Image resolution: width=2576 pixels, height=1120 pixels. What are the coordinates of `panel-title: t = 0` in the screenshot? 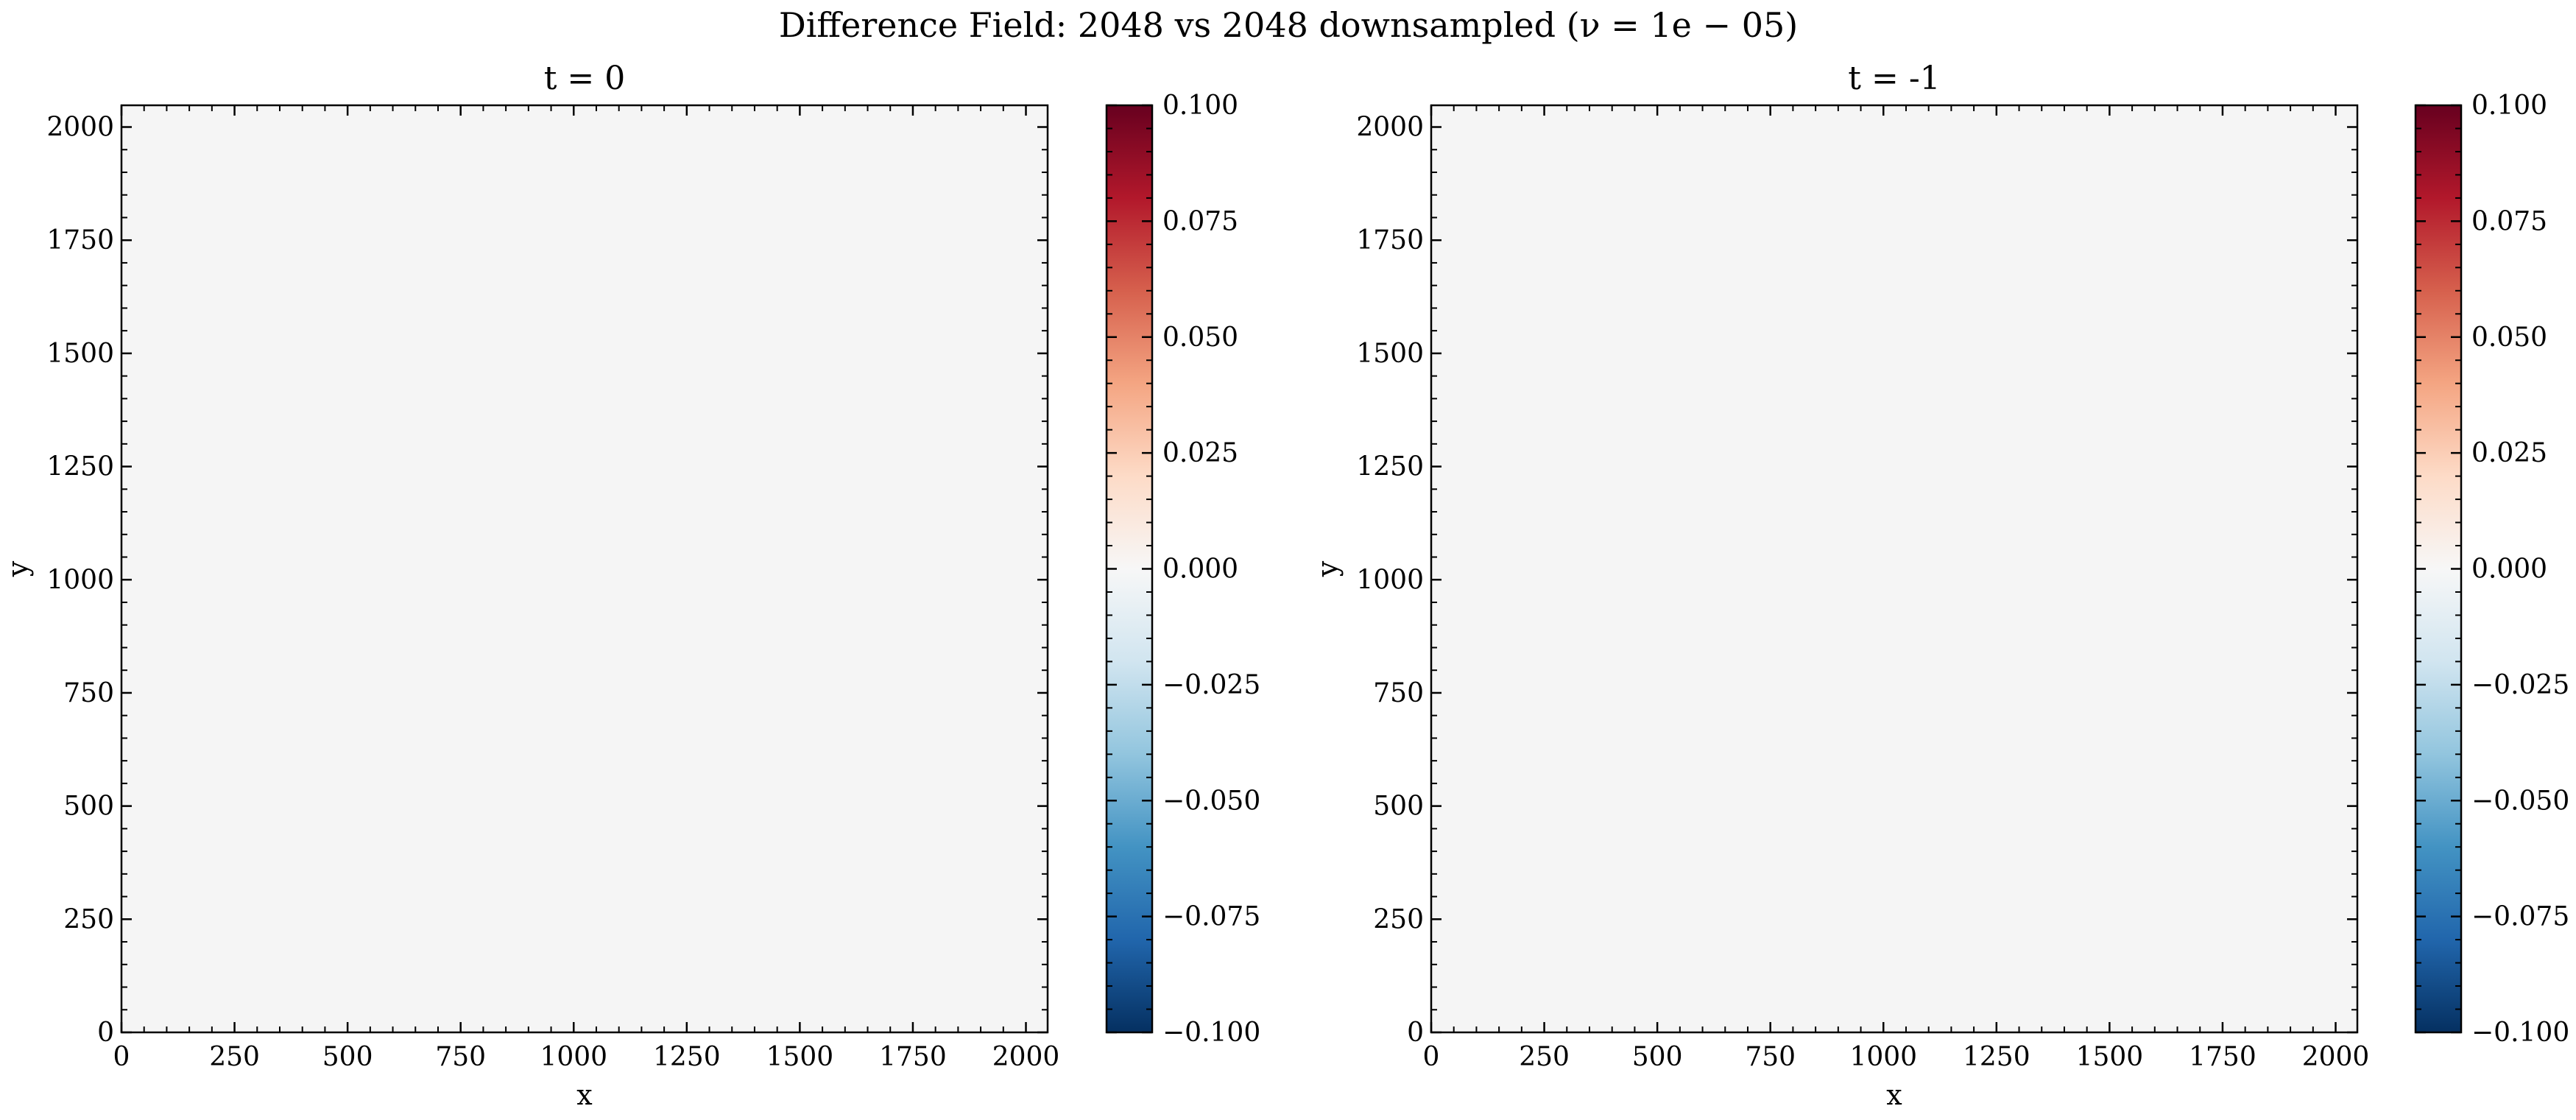 It's located at (585, 78).